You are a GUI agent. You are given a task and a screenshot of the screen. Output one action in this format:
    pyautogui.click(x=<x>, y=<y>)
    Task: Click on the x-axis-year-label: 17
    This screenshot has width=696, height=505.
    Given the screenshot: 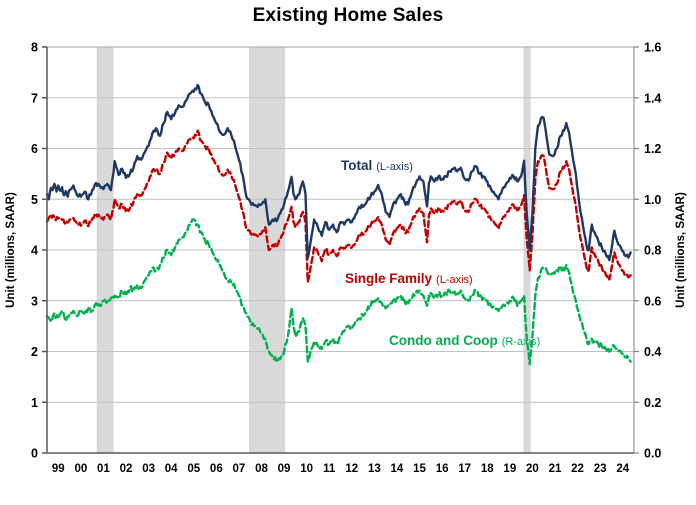 What is the action you would take?
    pyautogui.click(x=464, y=469)
    